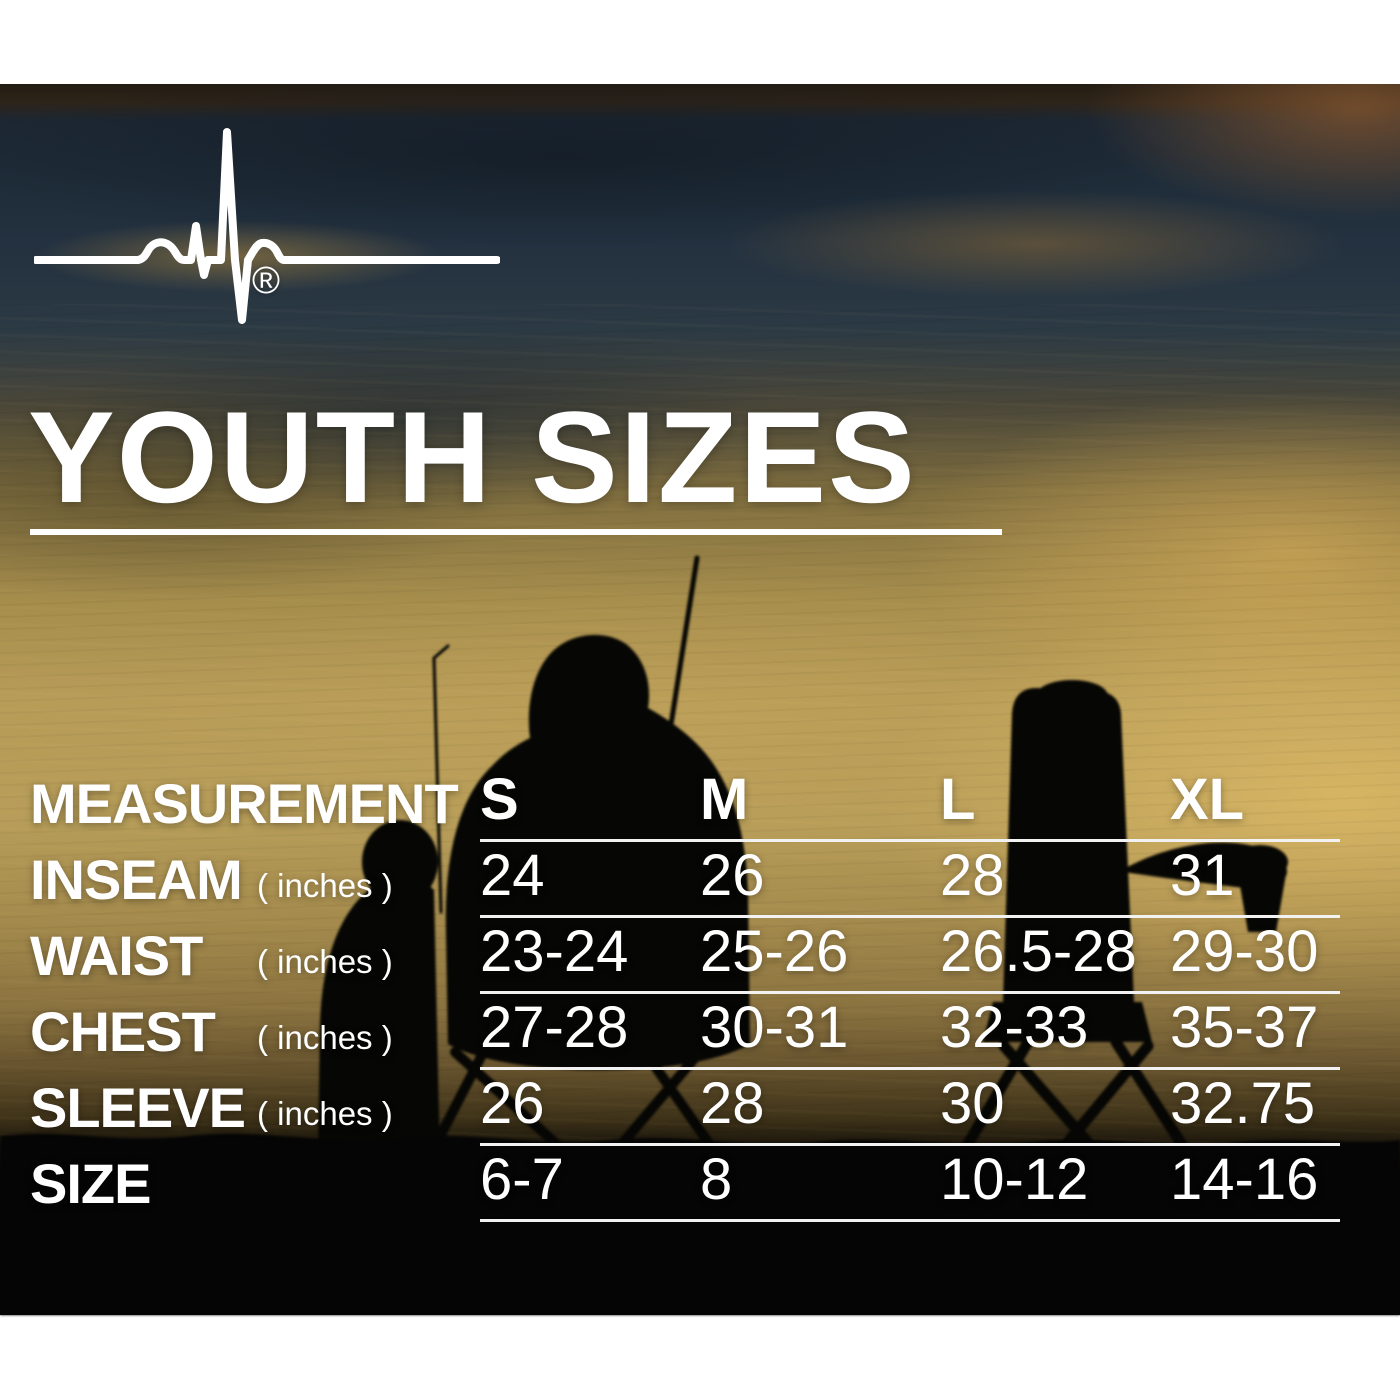  What do you see at coordinates (820, 1184) in the screenshot?
I see `cell-value: 8` at bounding box center [820, 1184].